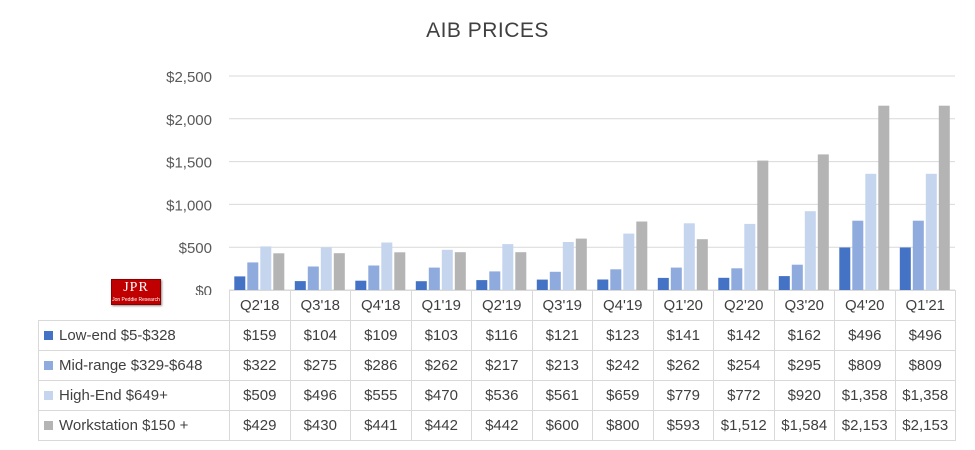 The width and height of the screenshot is (975, 450). What do you see at coordinates (189, 163) in the screenshot?
I see `y-tick-label: $1,500` at bounding box center [189, 163].